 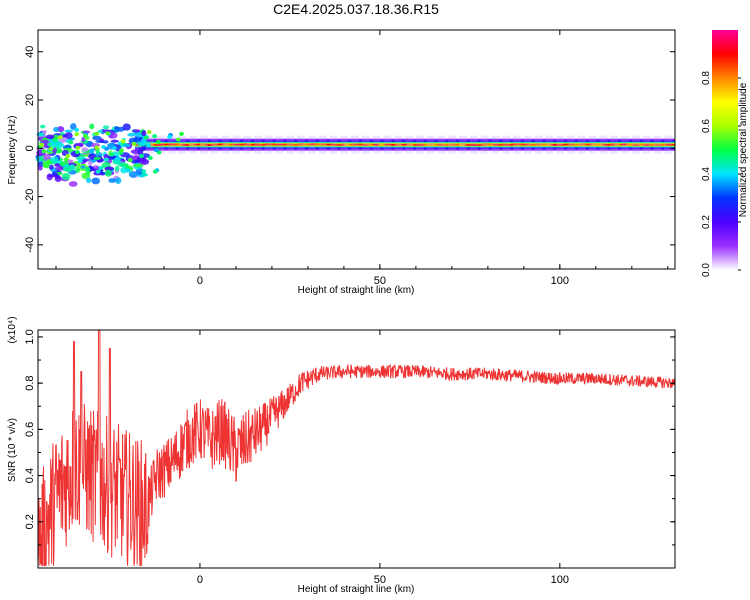 What do you see at coordinates (30, 52) in the screenshot?
I see `spectrogram-y-tick-label: 40` at bounding box center [30, 52].